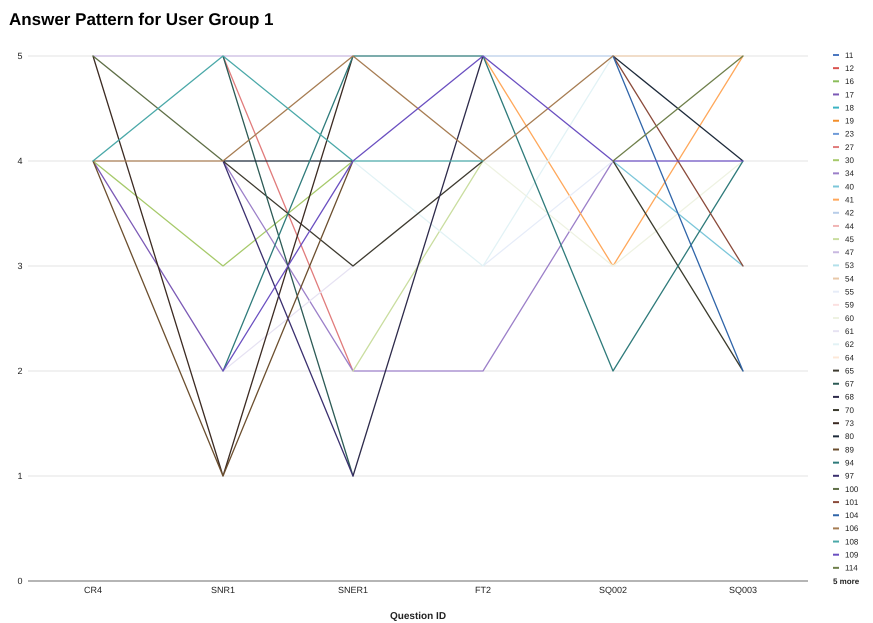 The height and width of the screenshot is (623, 873). I want to click on legend-label: 68, so click(849, 397).